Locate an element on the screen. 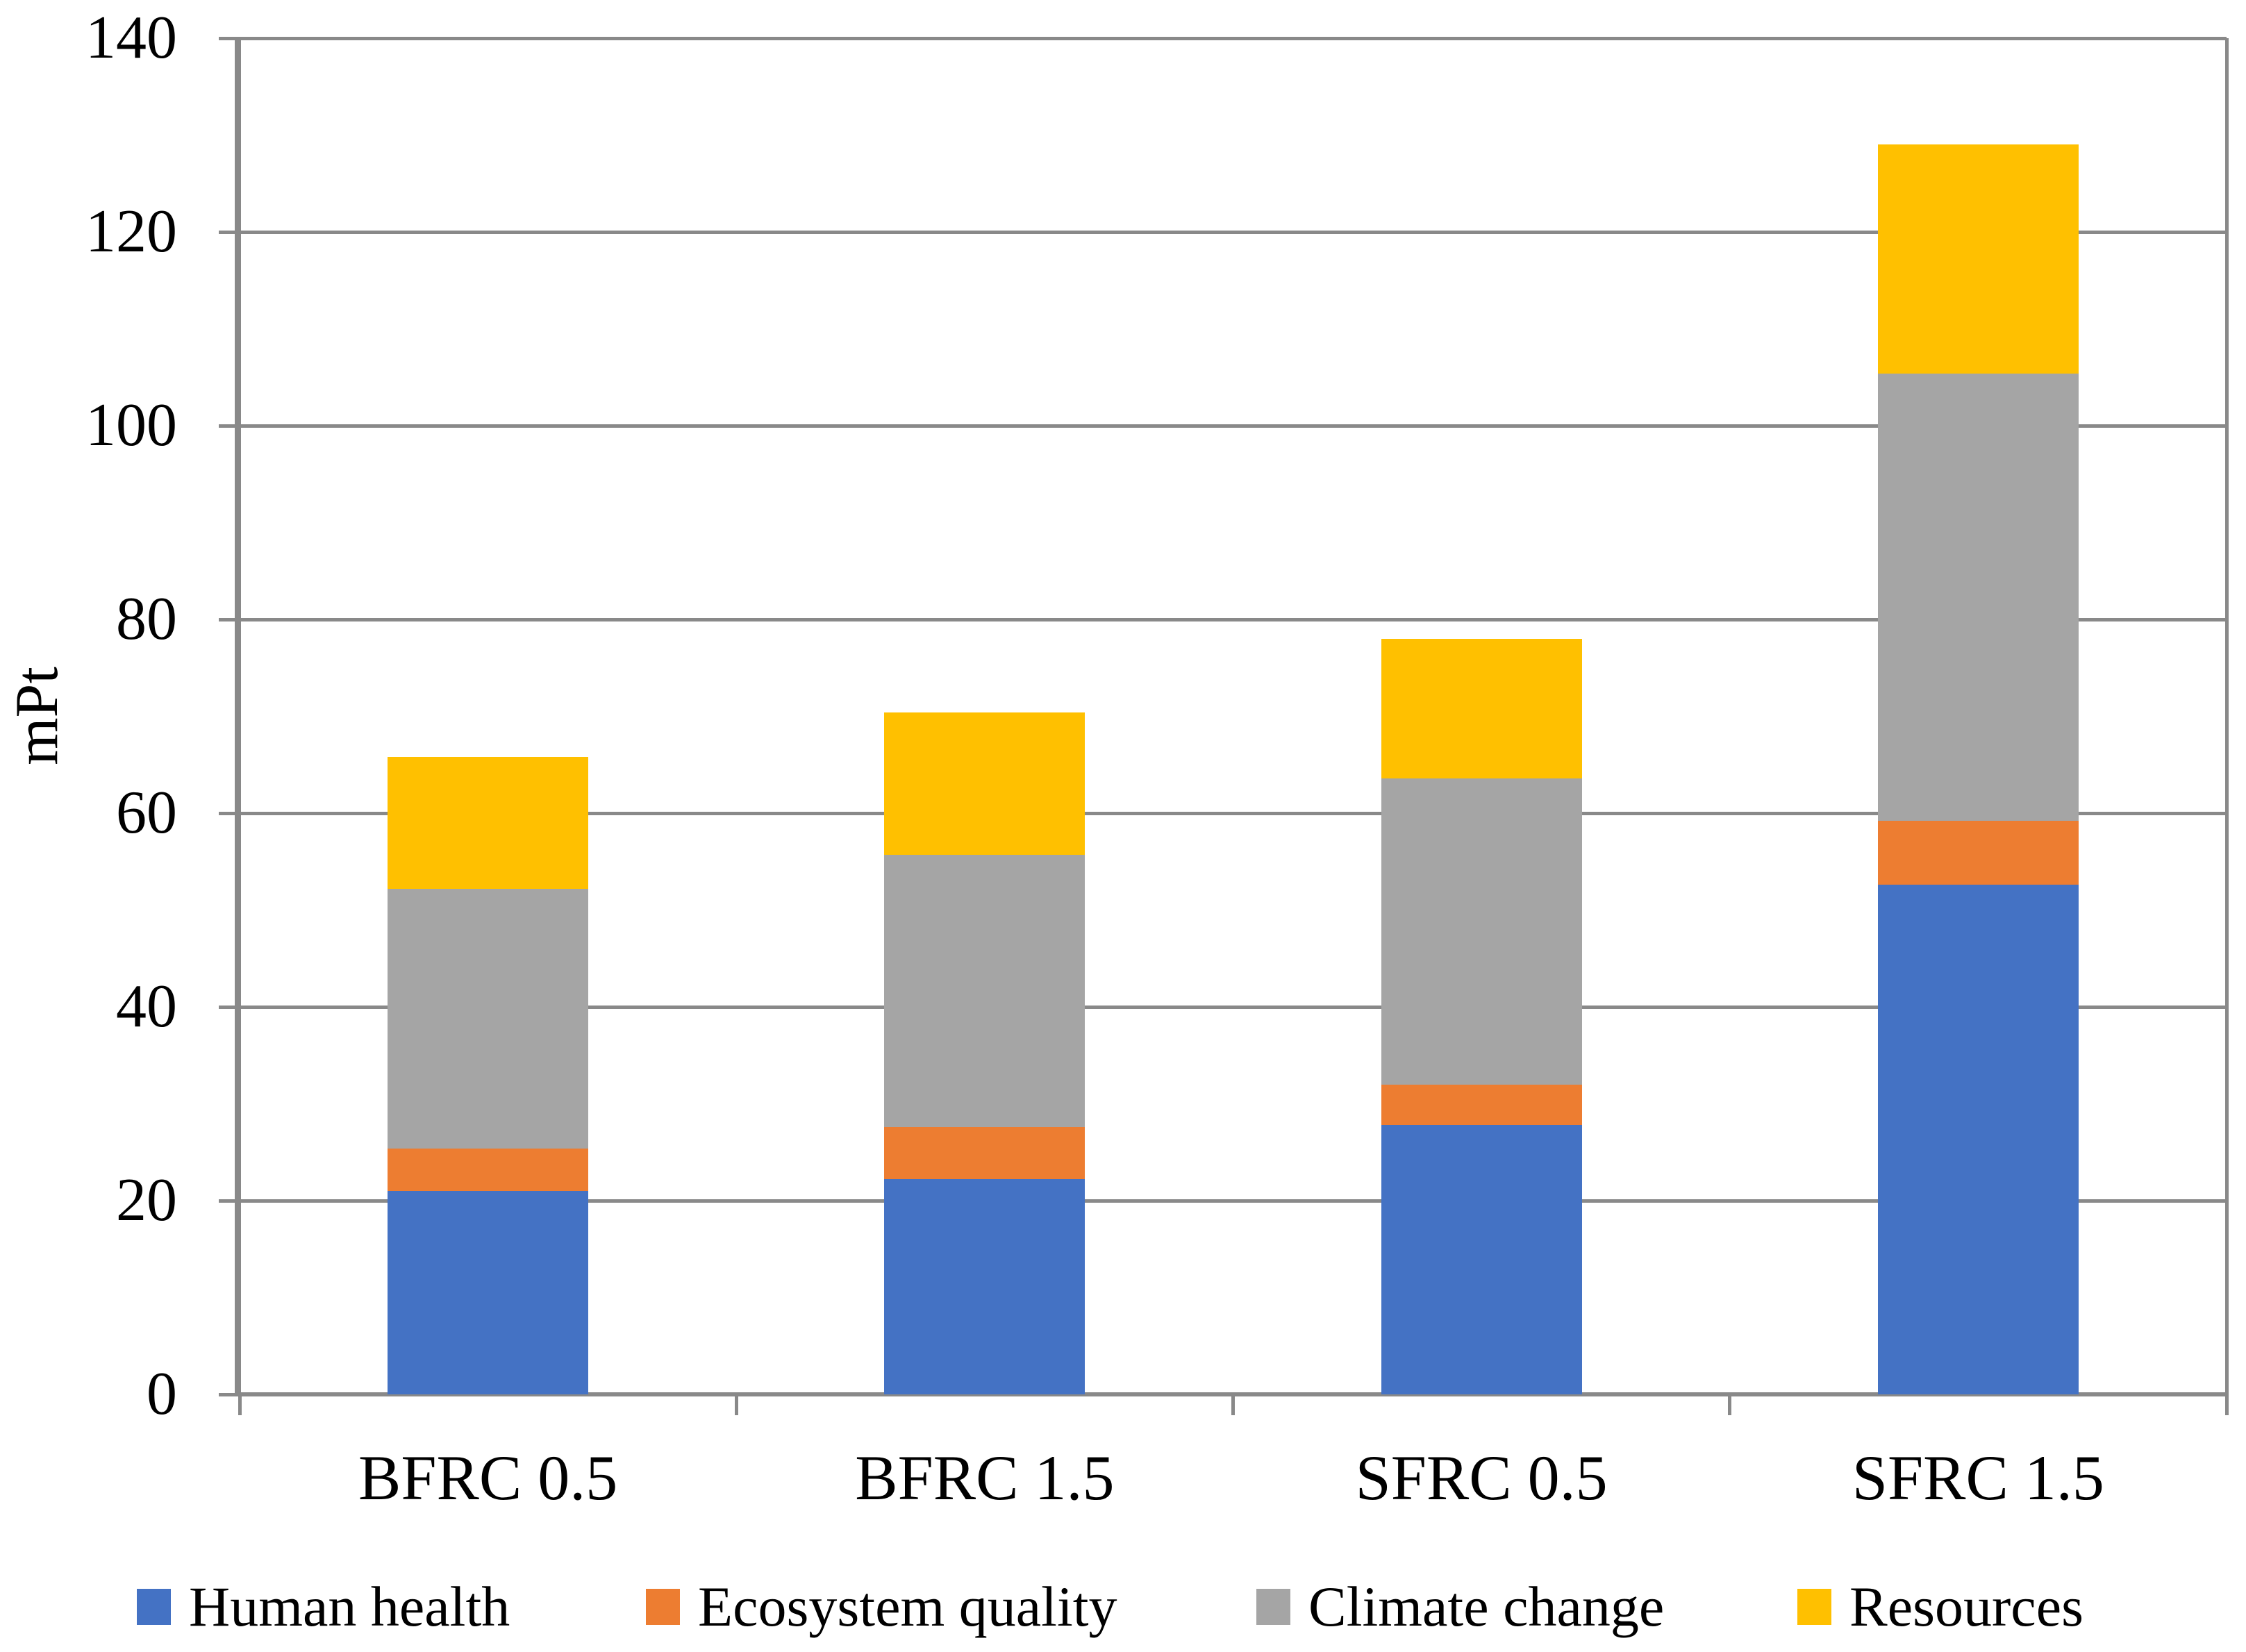 The image size is (2246, 1652). human-health-legend-swatch-icon is located at coordinates (154, 1607).